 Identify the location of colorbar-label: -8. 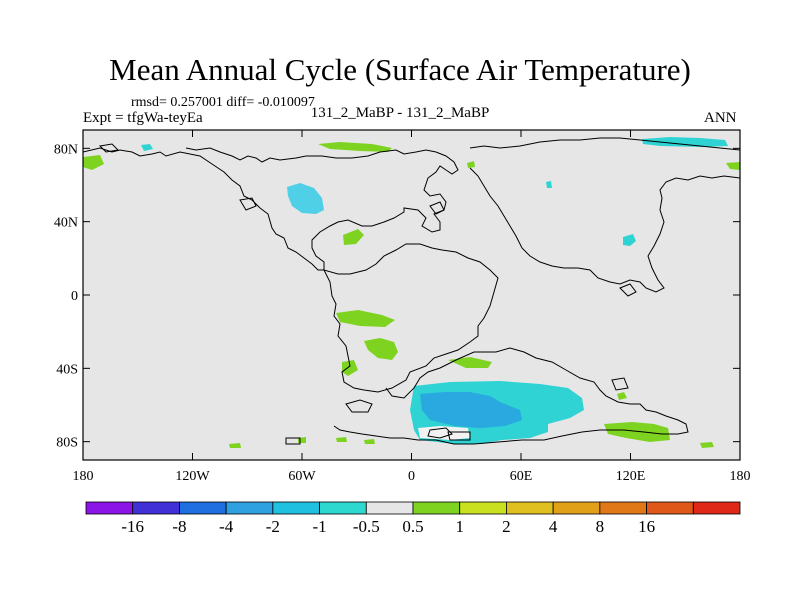
(179, 526).